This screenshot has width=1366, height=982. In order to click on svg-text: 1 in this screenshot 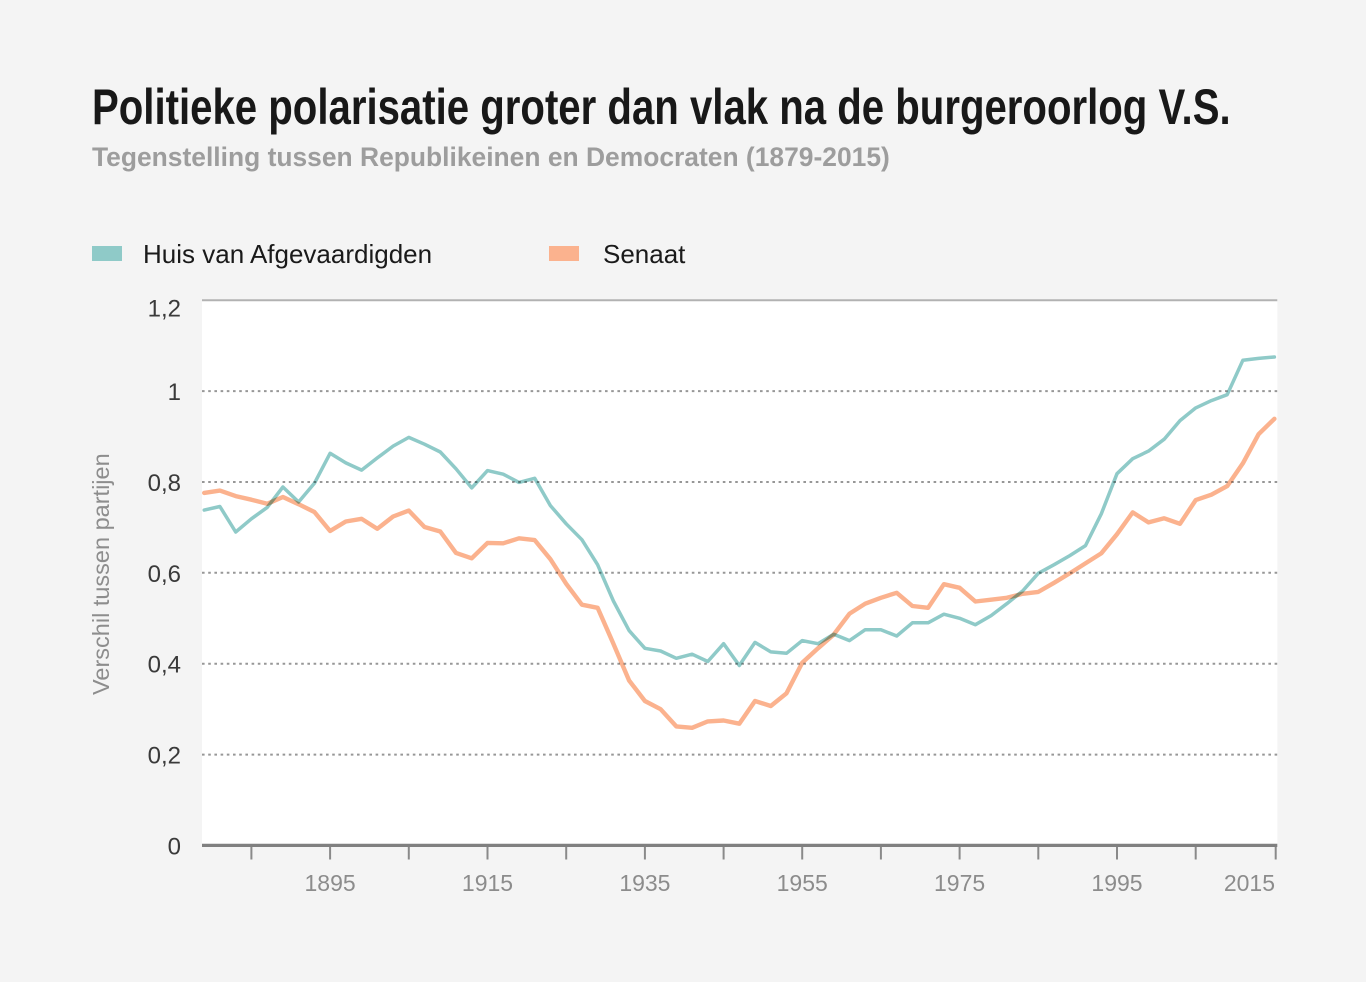, I will do `click(174, 392)`.